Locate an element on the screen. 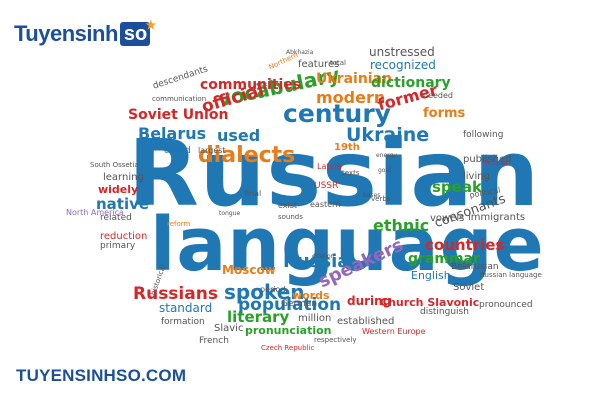  word-soviet: Soviet is located at coordinates (469, 287).